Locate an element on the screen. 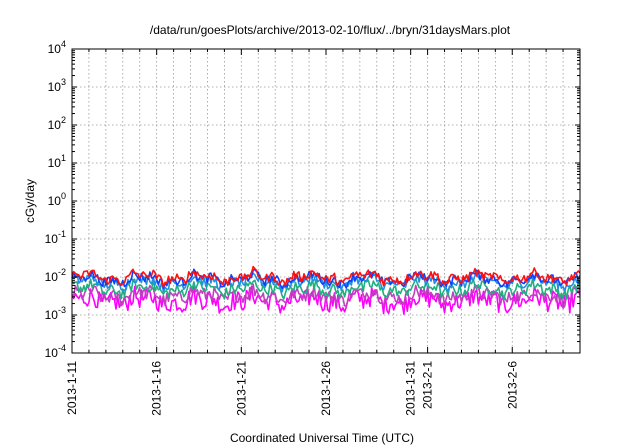  y-tick-label: 10⁻¹ is located at coordinates (55, 237).